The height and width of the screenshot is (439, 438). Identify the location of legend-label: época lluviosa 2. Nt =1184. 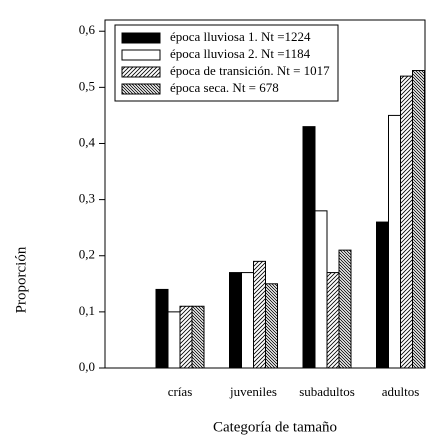
(240, 53).